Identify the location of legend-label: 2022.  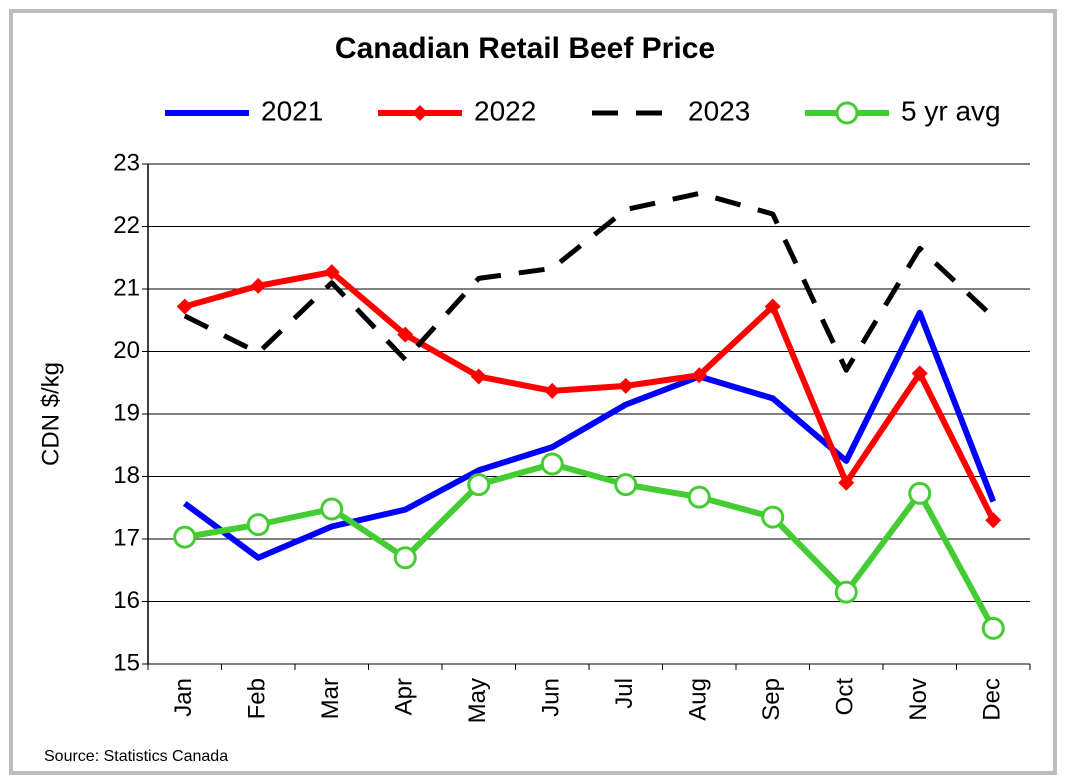
(505, 110).